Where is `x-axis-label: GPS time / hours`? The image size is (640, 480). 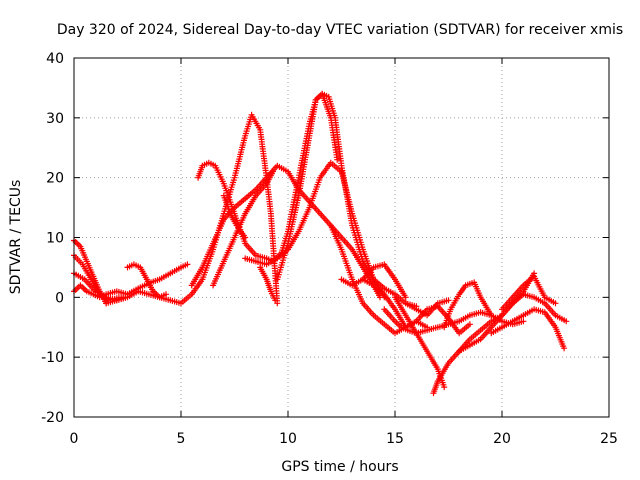
x-axis-label: GPS time / hours is located at coordinates (339, 467).